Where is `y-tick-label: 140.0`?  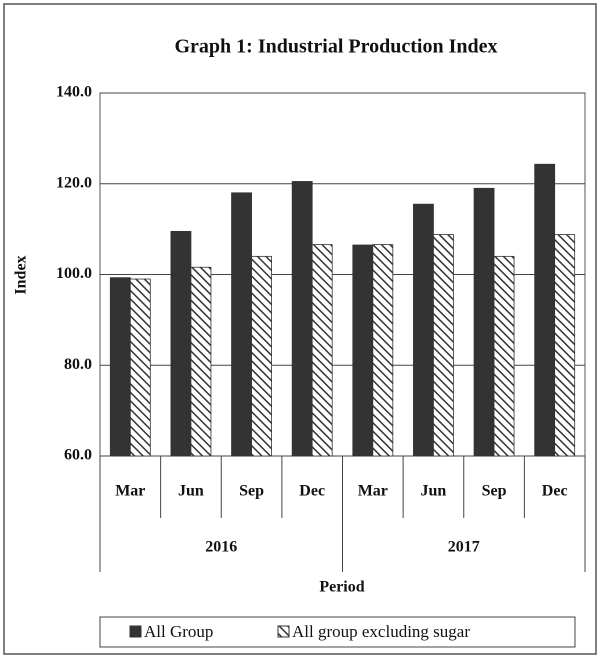
y-tick-label: 140.0 is located at coordinates (74, 92).